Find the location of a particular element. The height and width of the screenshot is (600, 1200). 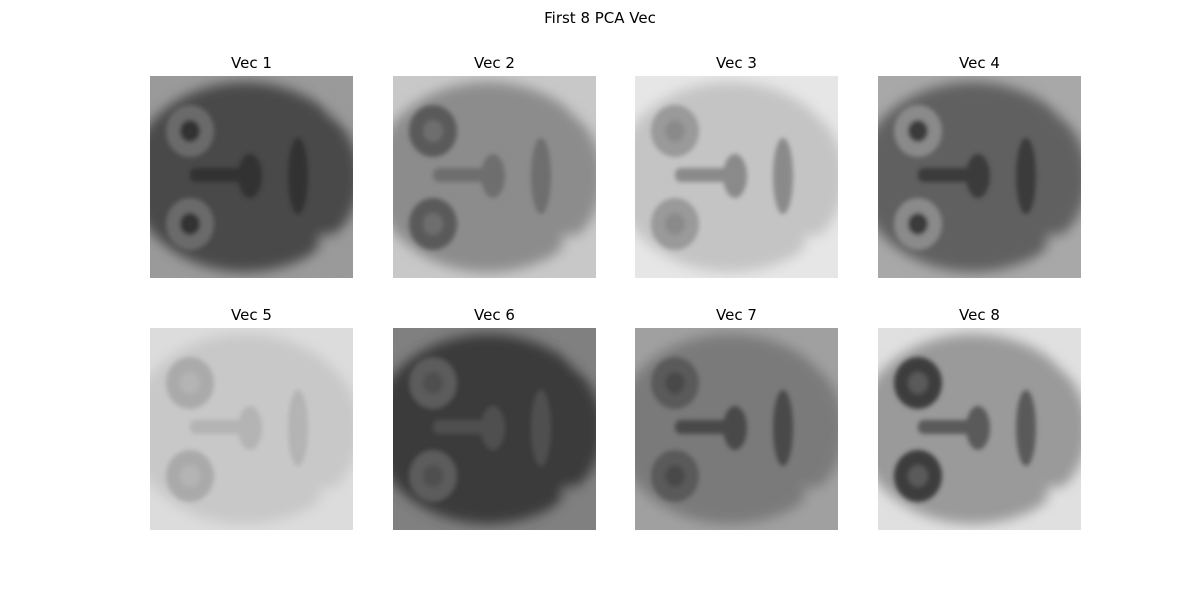

panel-title: Vec 7 is located at coordinates (736, 315).